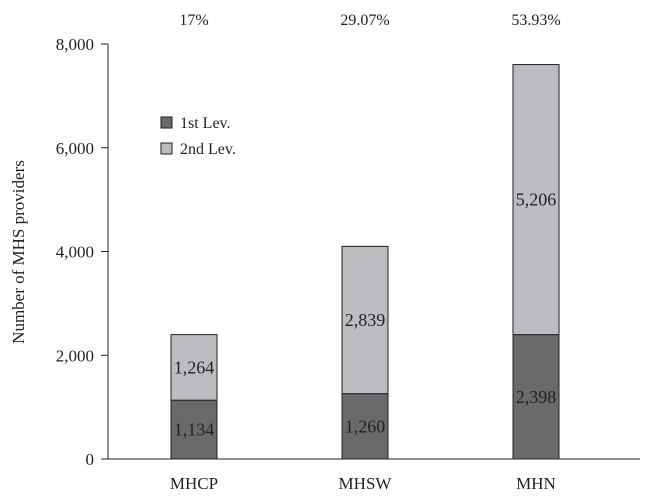 The width and height of the screenshot is (648, 499). What do you see at coordinates (75, 148) in the screenshot?
I see `y-tick-label: 6,000` at bounding box center [75, 148].